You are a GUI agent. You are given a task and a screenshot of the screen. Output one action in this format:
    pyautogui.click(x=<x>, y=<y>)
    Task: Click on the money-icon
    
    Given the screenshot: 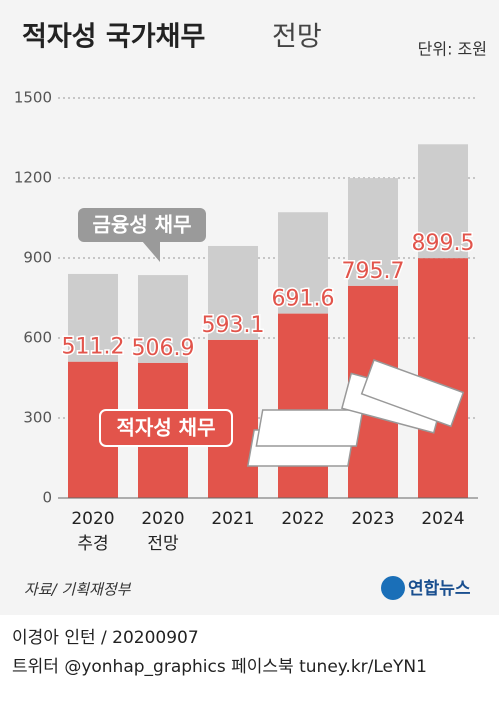 What is the action you would take?
    pyautogui.click(x=355, y=413)
    